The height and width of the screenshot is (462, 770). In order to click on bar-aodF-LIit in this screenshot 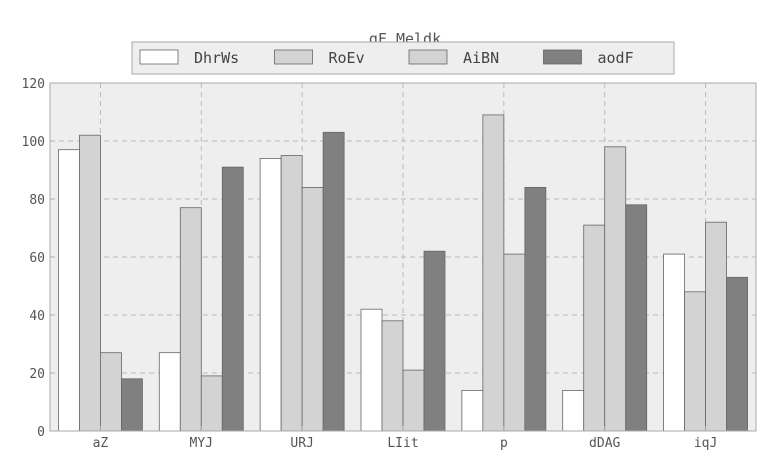, I will do `click(434, 341)`.